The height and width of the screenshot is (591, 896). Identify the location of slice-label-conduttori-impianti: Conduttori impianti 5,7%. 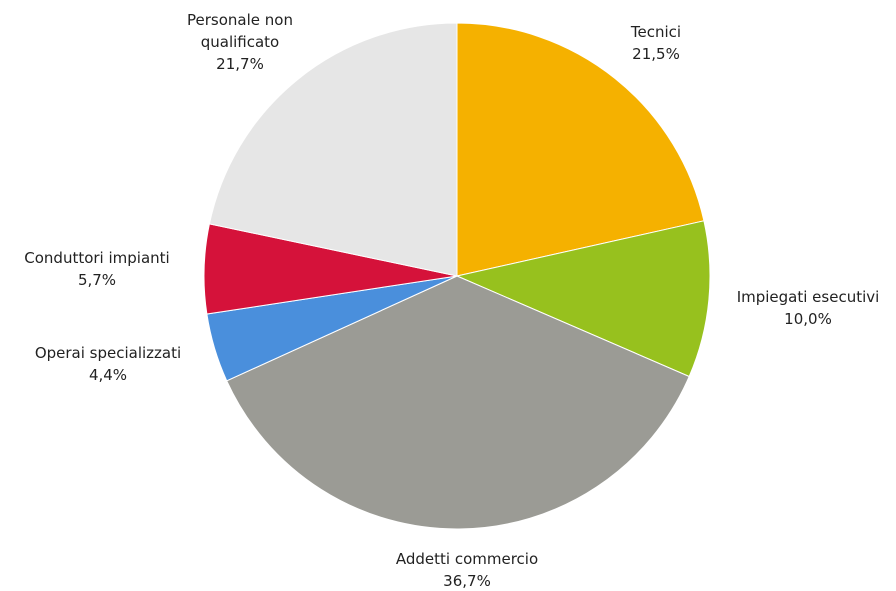
(96, 269).